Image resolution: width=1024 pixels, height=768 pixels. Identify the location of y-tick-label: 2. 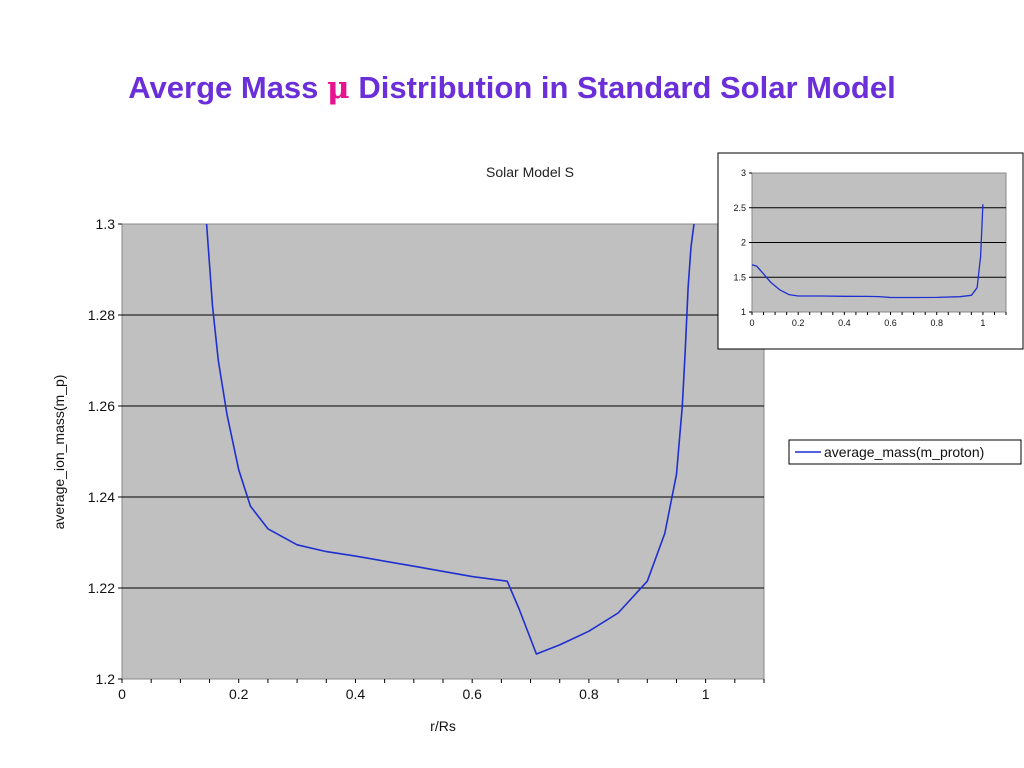
(743, 243).